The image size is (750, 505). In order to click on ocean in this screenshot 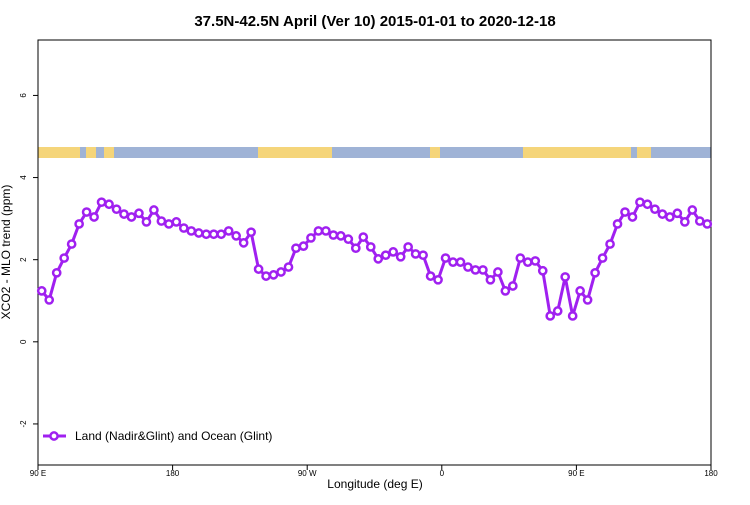, I will do `click(374, 152)`.